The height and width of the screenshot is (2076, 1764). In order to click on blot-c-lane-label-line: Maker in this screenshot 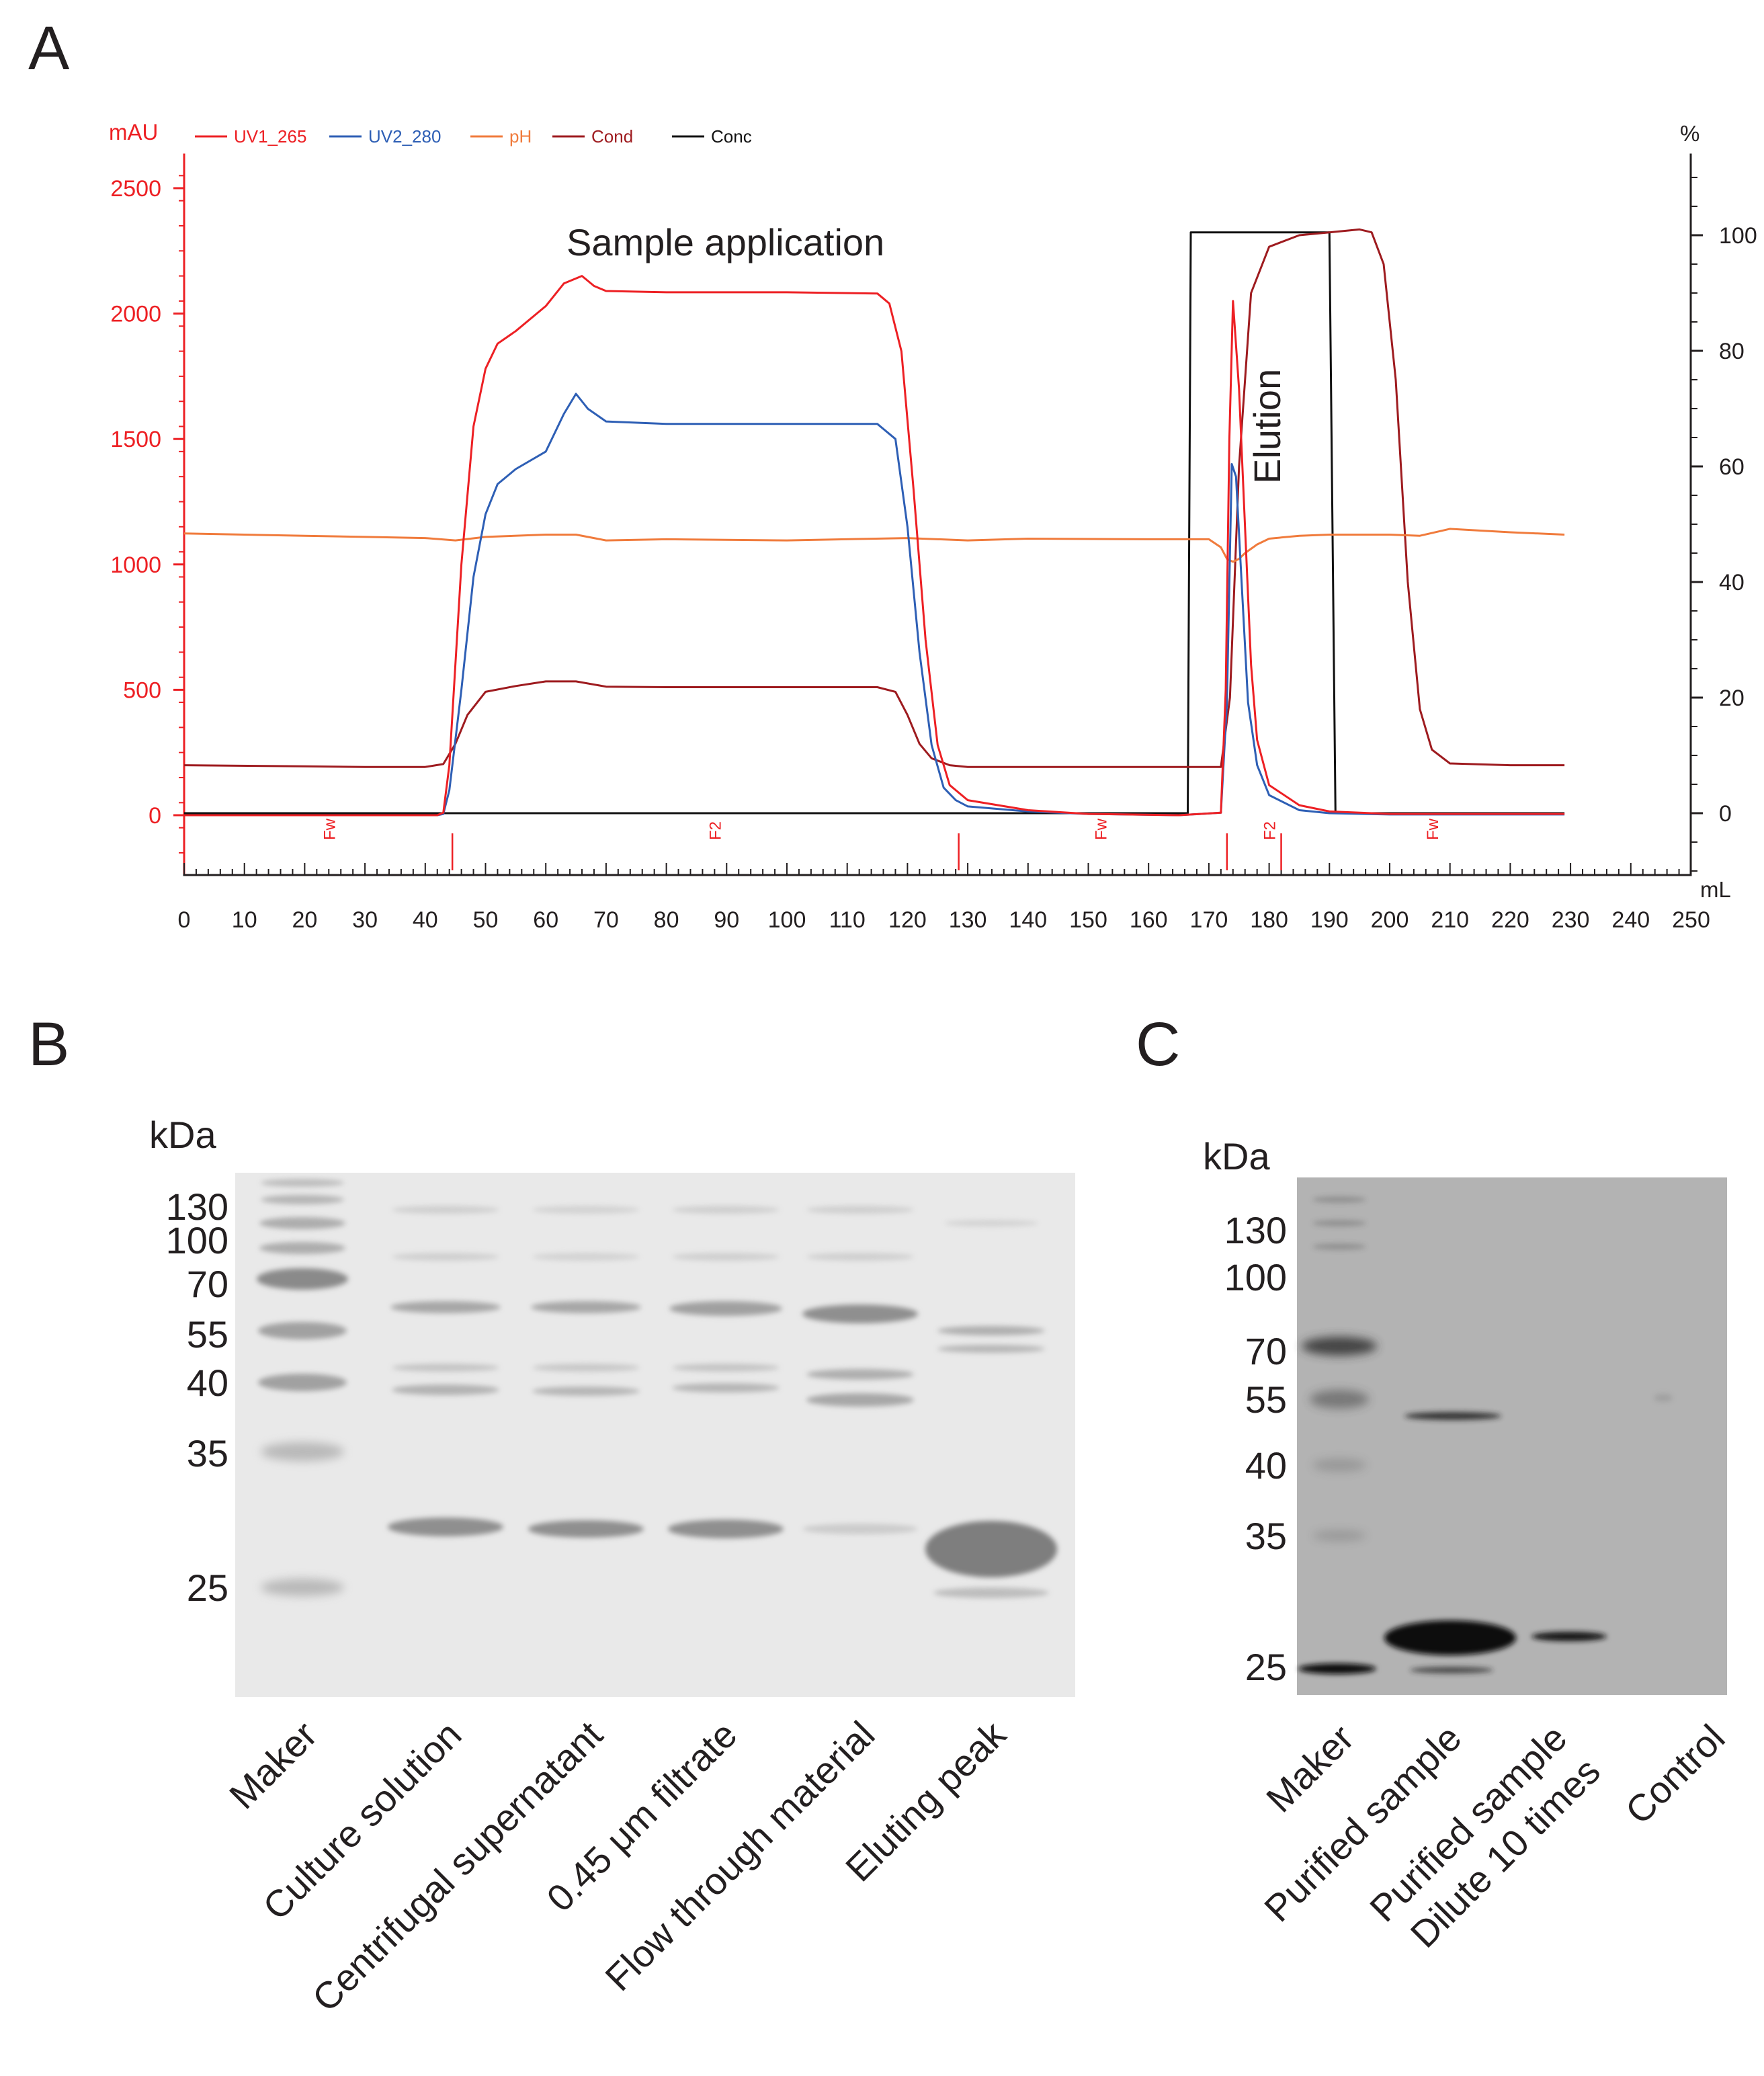, I will do `click(1310, 1768)`.